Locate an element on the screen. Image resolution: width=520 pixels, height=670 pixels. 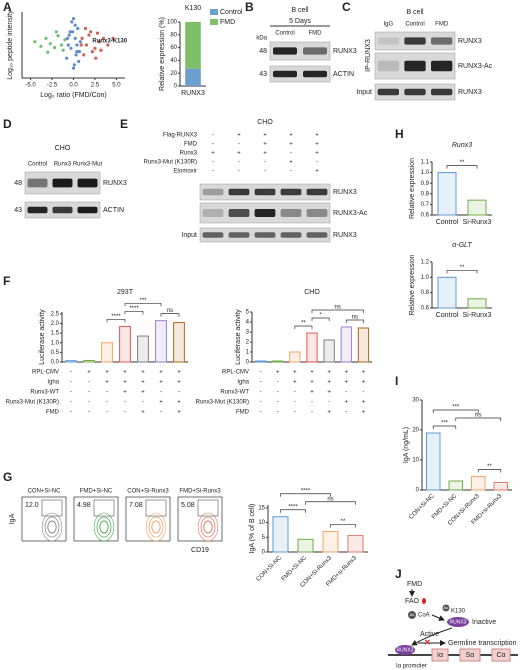
y-axis-label: Relative expression (%) is located at coordinates (162, 54).